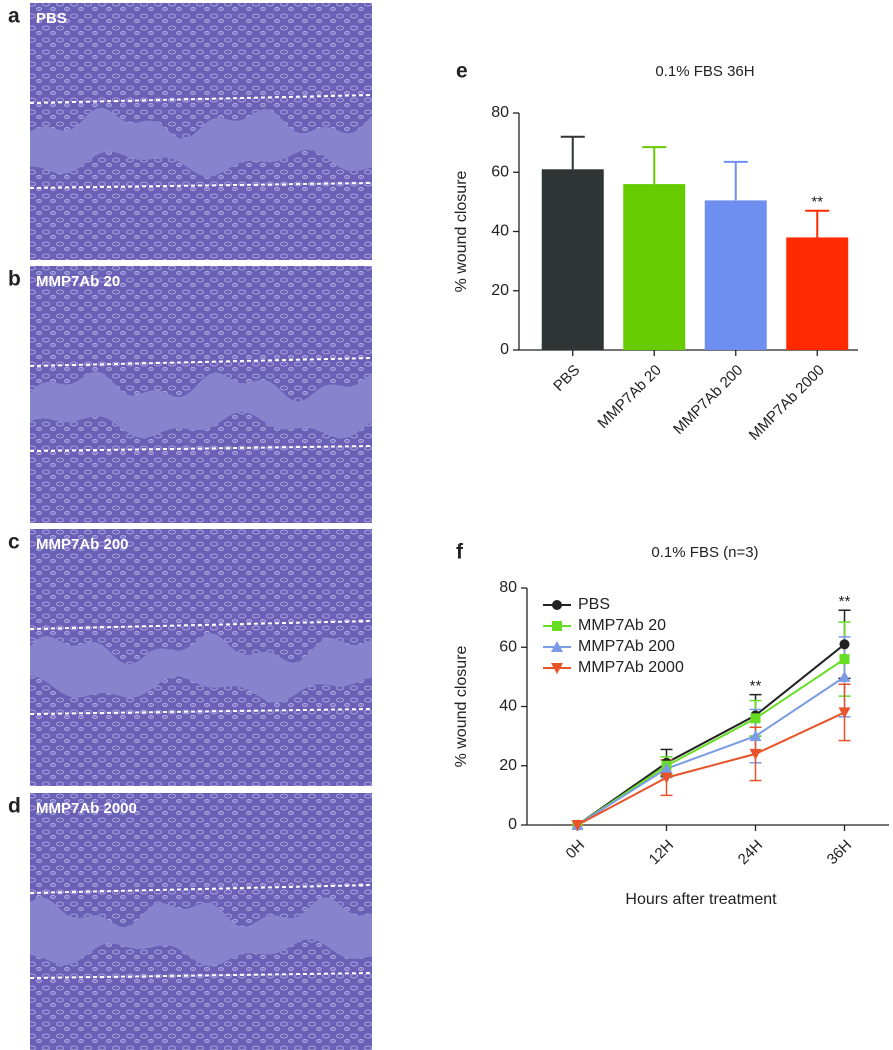 The width and height of the screenshot is (893, 1050). Describe the element at coordinates (629, 397) in the screenshot. I see `x-tick-label: MMP7Ab 20` at that location.